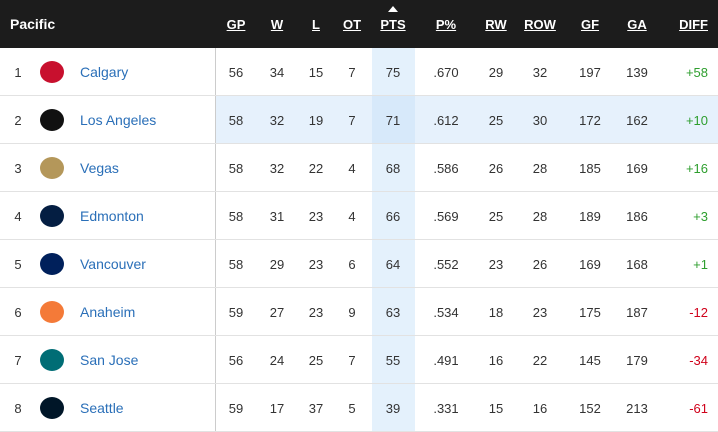 This screenshot has height=432, width=718. What do you see at coordinates (277, 312) in the screenshot?
I see `stat-cell: 27` at bounding box center [277, 312].